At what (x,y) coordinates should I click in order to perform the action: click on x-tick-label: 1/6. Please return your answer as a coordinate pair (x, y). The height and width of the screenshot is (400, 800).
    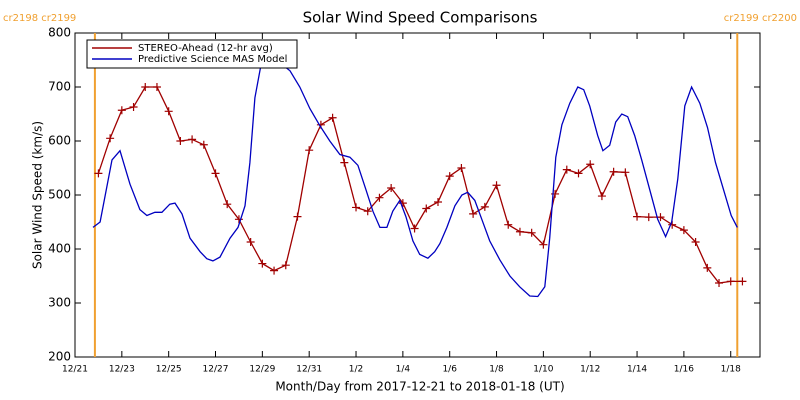
    Looking at the image, I should click on (449, 370).